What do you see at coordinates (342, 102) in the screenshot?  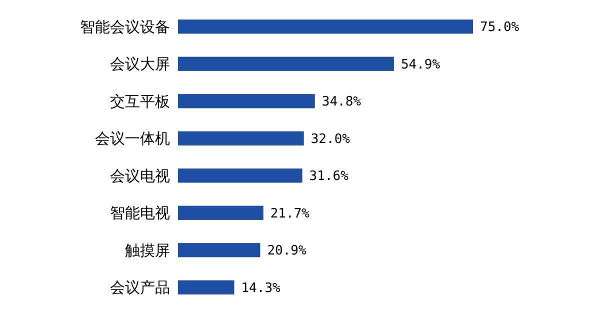 I see `data-label: 34.8%` at bounding box center [342, 102].